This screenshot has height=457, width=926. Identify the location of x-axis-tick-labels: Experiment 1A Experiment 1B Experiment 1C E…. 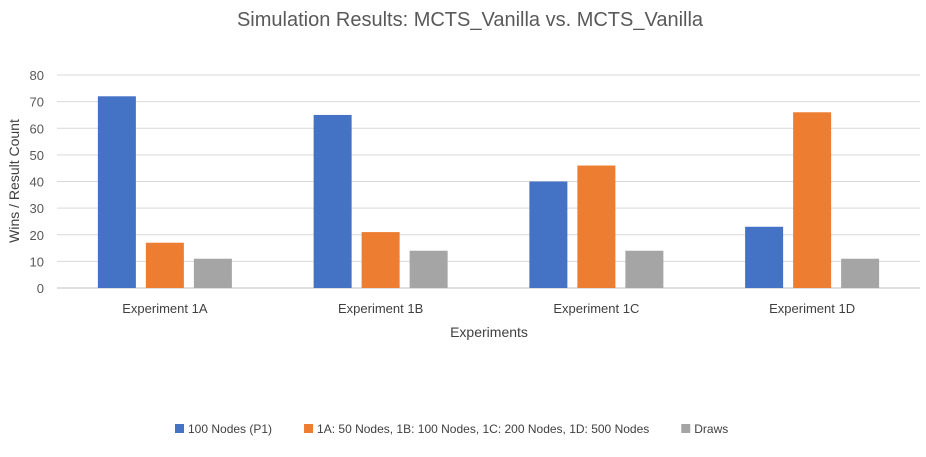
(488, 308).